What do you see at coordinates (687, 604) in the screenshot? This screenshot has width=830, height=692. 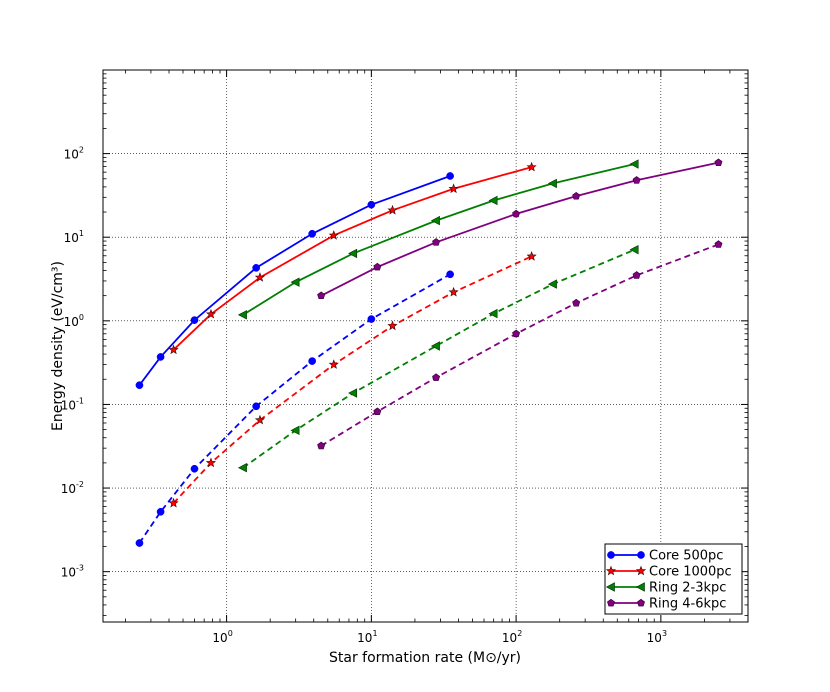 I see `legend-label: Ring 4-6kpc` at bounding box center [687, 604].